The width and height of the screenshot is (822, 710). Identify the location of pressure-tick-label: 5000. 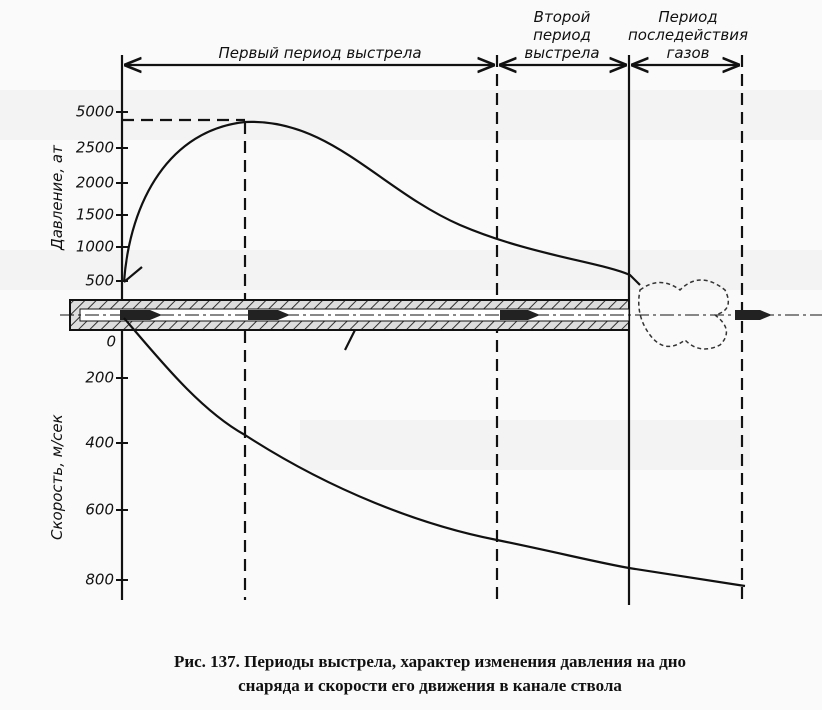
(95, 112).